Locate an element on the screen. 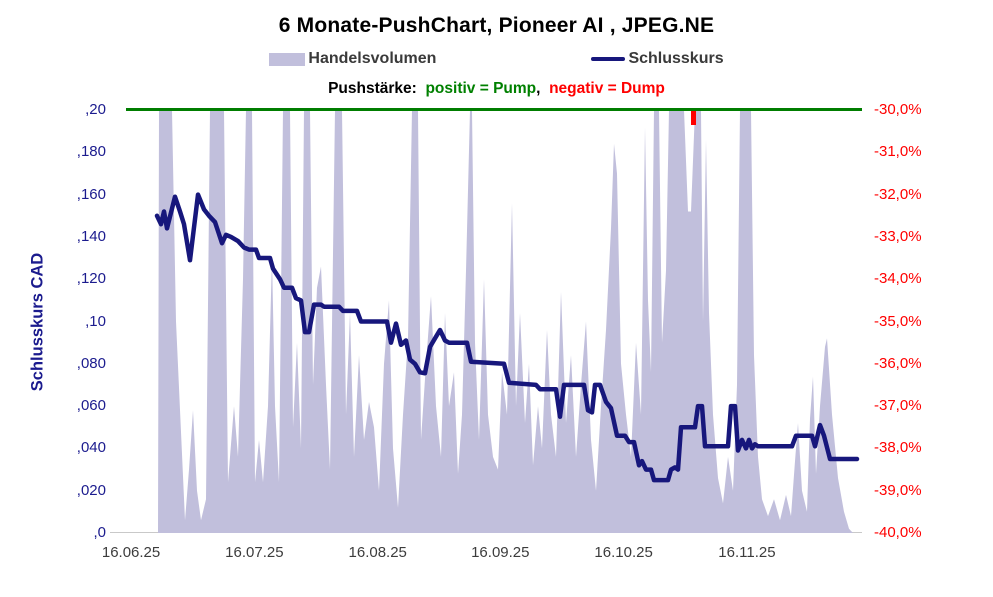 This screenshot has height=597, width=993. legend-item-close: Schlusskurs is located at coordinates (657, 59).